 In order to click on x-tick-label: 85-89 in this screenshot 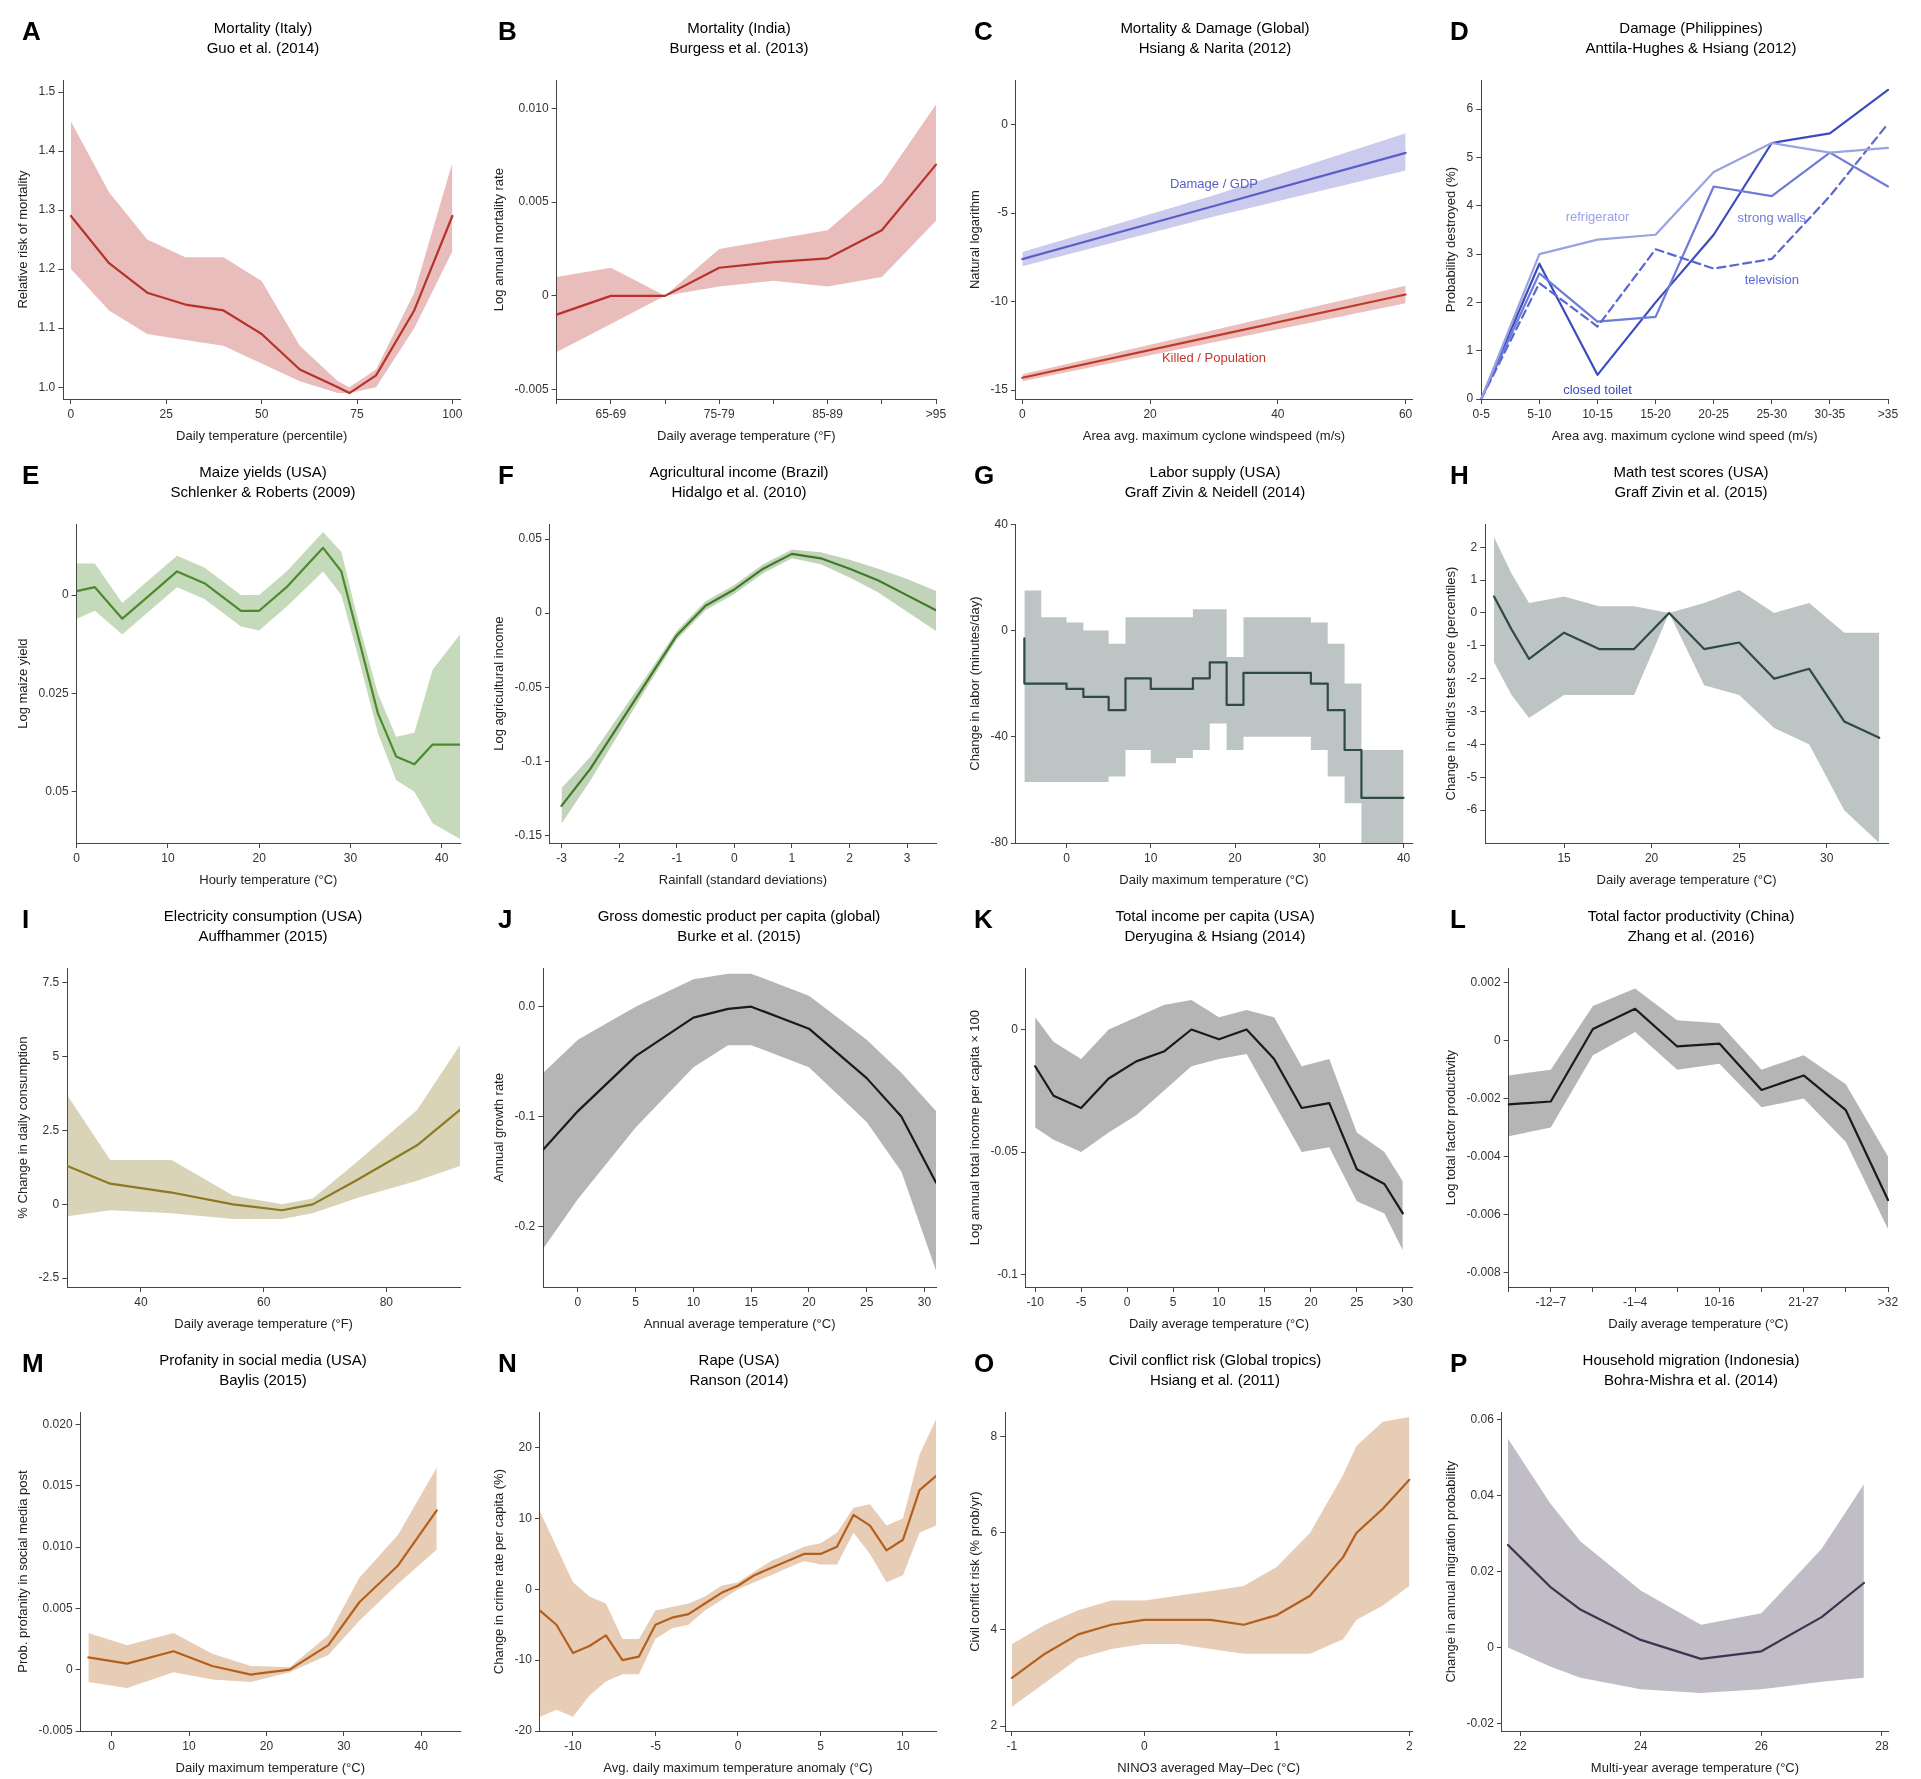, I will do `click(828, 413)`.